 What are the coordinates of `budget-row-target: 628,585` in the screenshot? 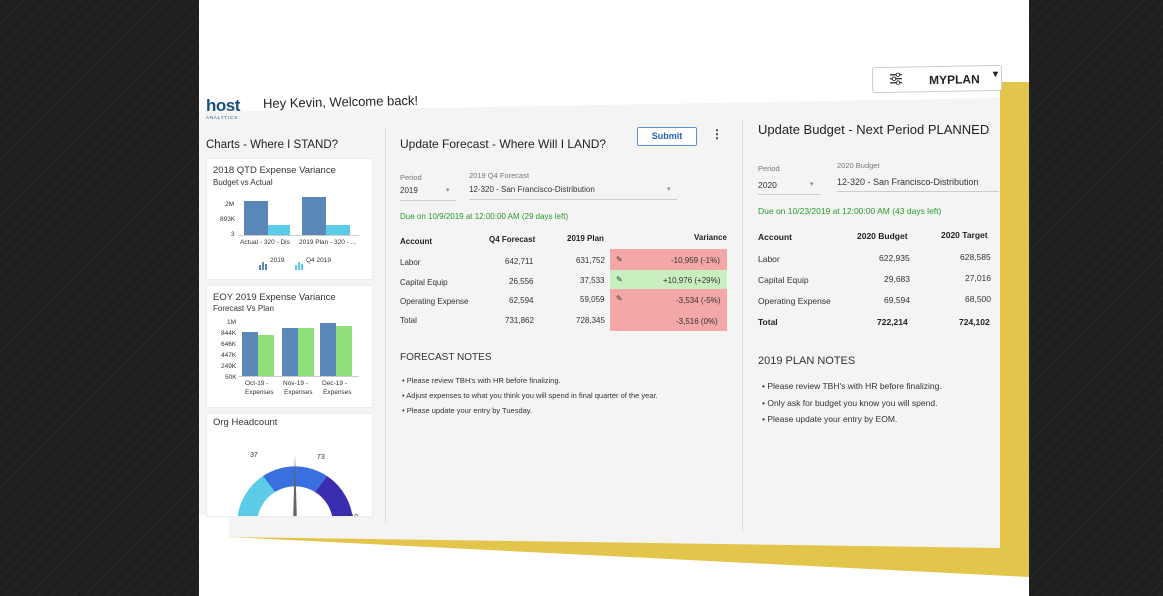 It's located at (975, 257).